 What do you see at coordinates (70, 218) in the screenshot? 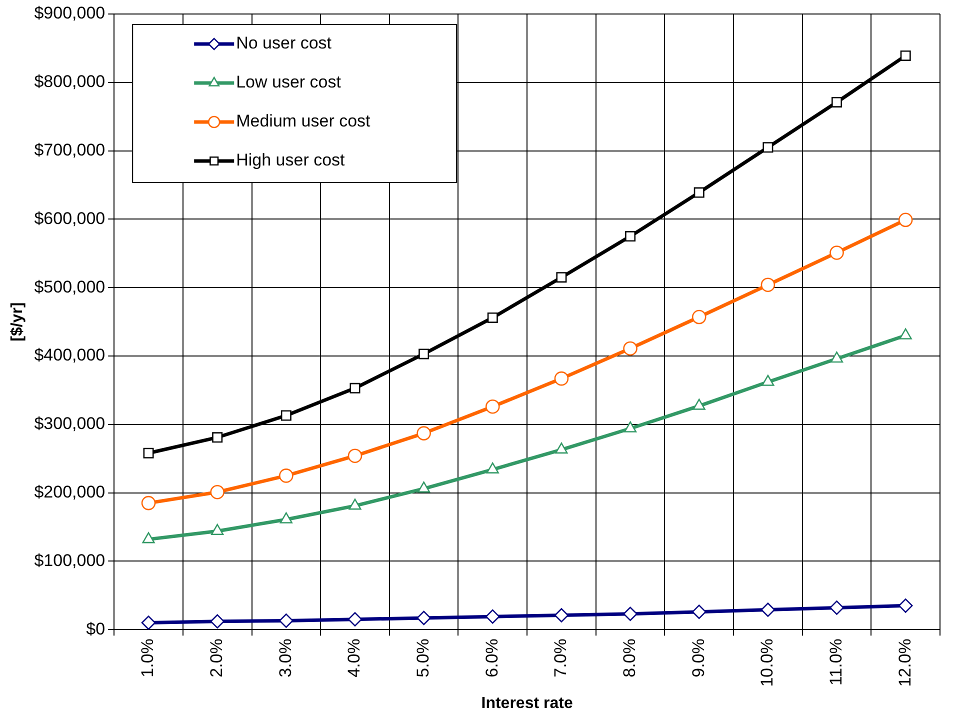
I see `y-tick-label: $600,000` at bounding box center [70, 218].